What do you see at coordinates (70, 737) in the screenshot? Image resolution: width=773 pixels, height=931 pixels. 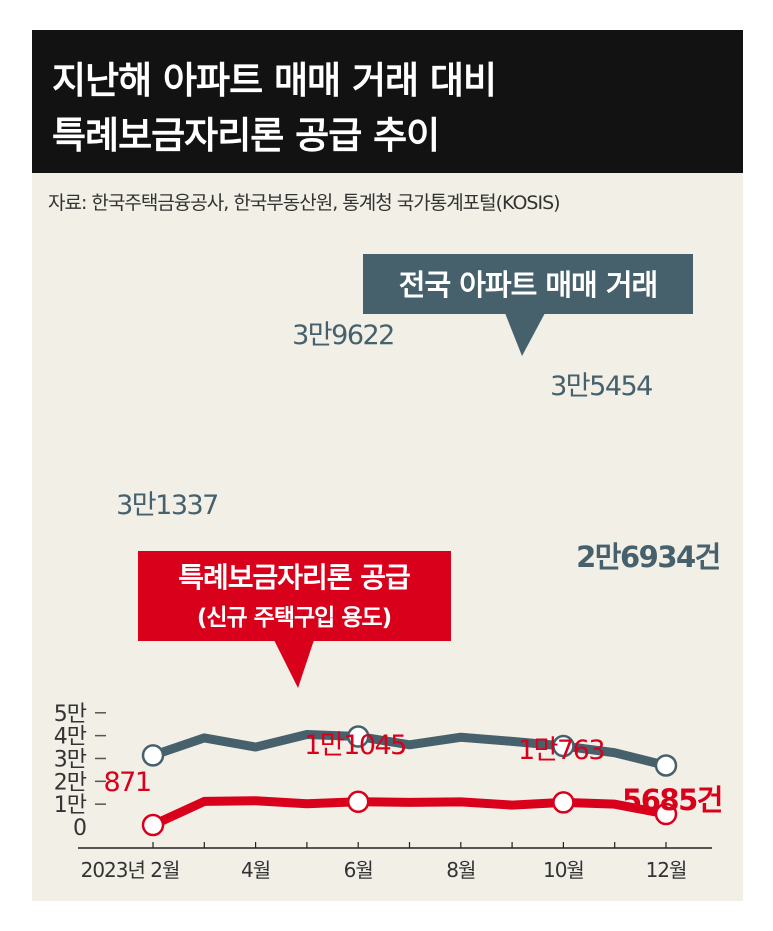 I see `y-tick-label-4: 4만` at bounding box center [70, 737].